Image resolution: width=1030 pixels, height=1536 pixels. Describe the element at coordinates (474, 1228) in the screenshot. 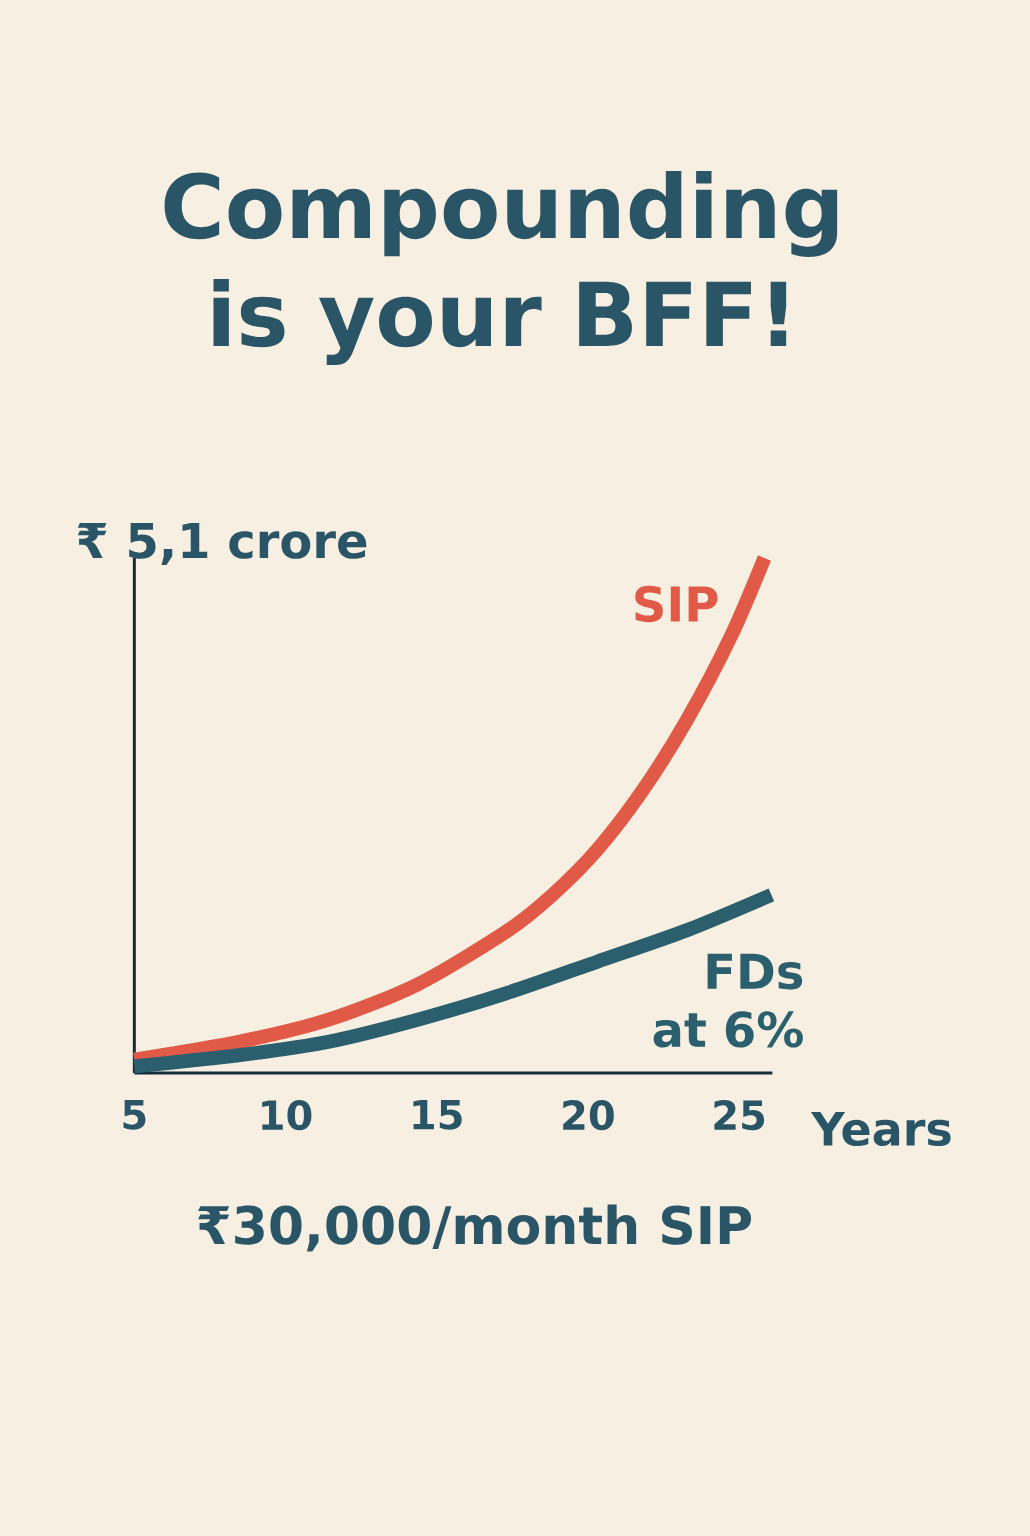

I see `text: ₹30,000/month SIP` at that location.